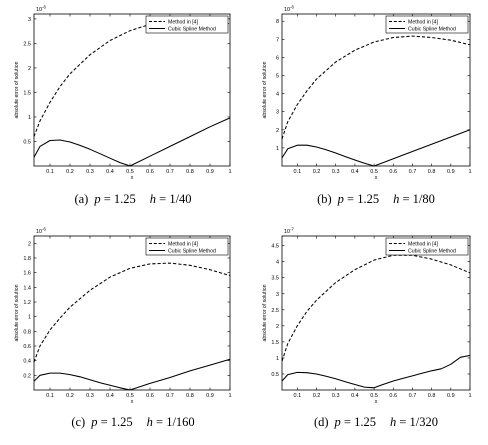 The width and height of the screenshot is (488, 445). What do you see at coordinates (180, 199) in the screenshot?
I see `caption-h-value: 1/40` at bounding box center [180, 199].